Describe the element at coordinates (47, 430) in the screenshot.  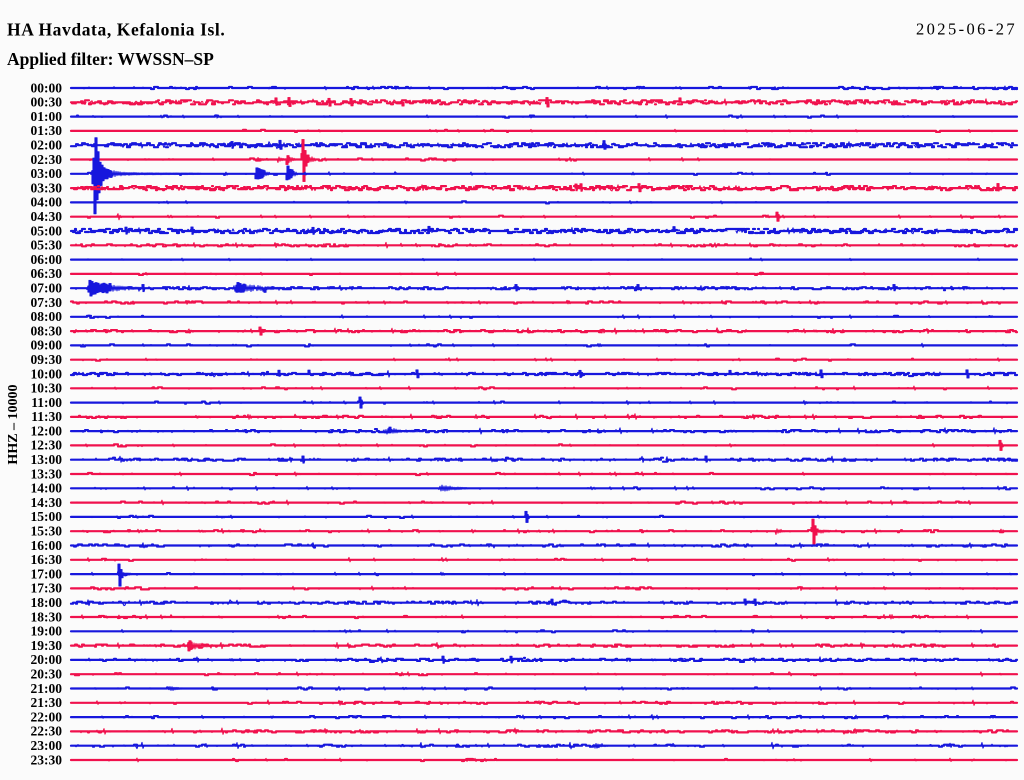
I see `svg-text: 12:00` at that location.